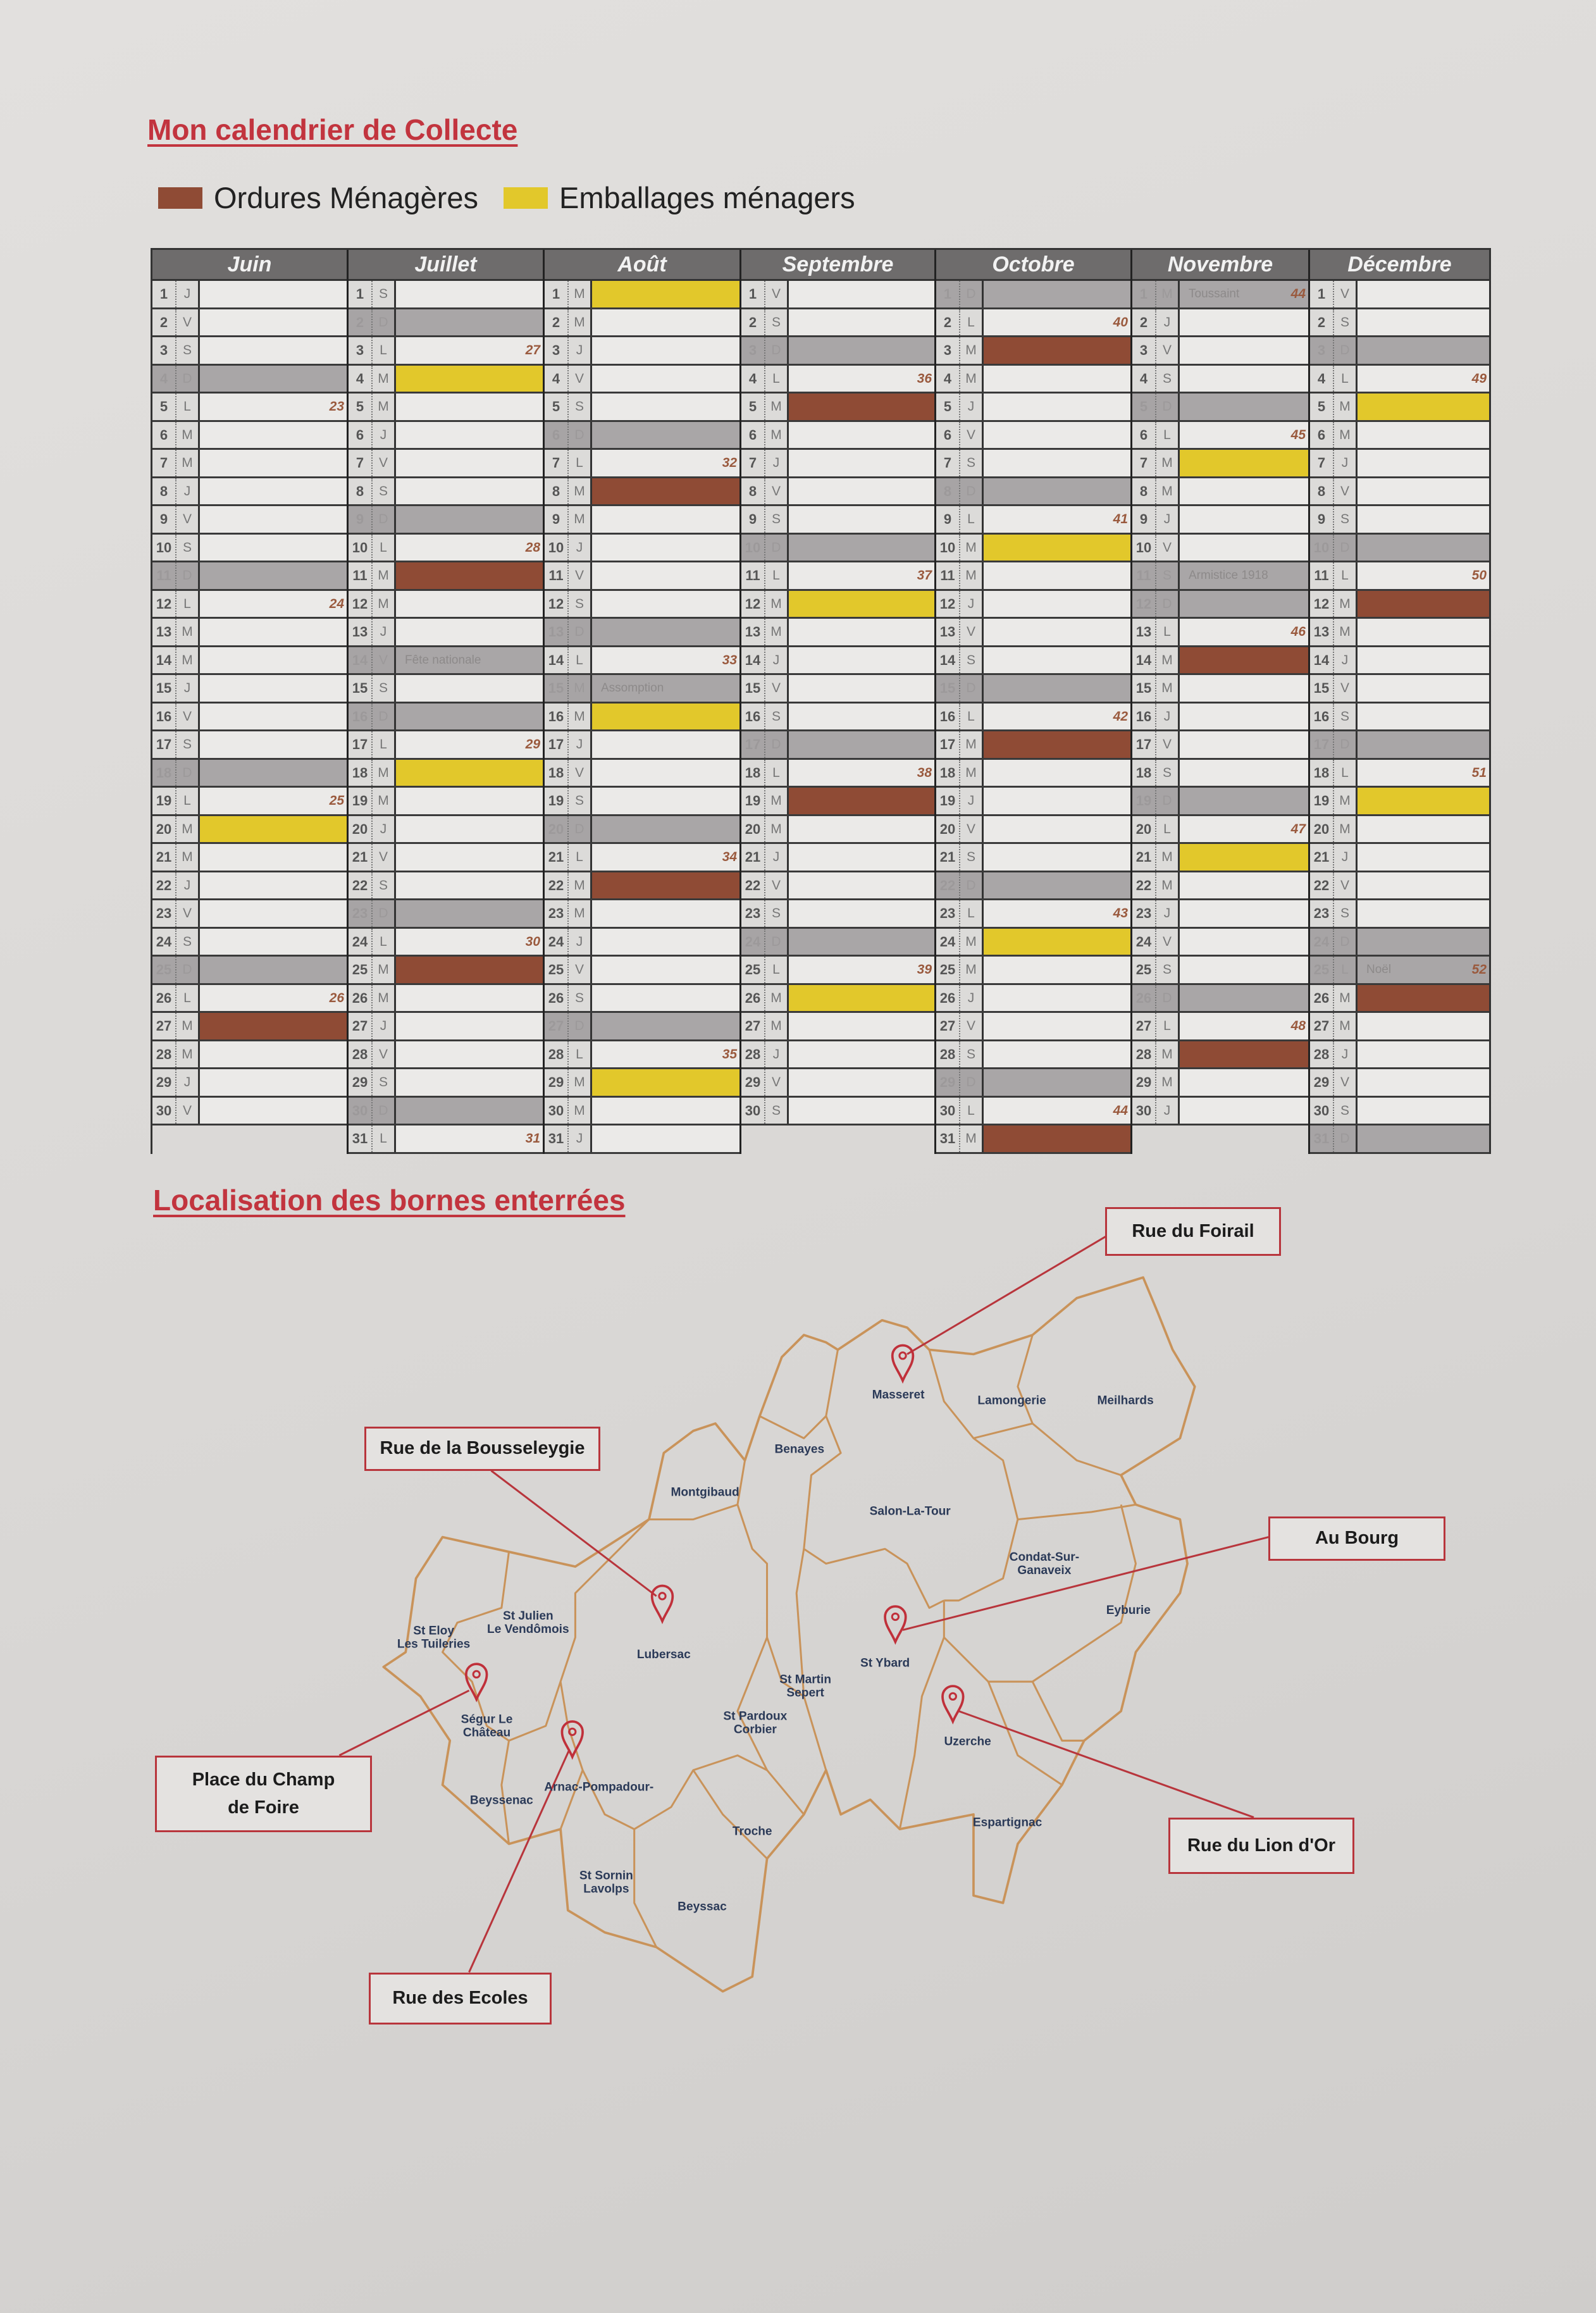 The image size is (1596, 2313). Describe the element at coordinates (1144, 463) in the screenshot. I see `day-number: 7` at that location.